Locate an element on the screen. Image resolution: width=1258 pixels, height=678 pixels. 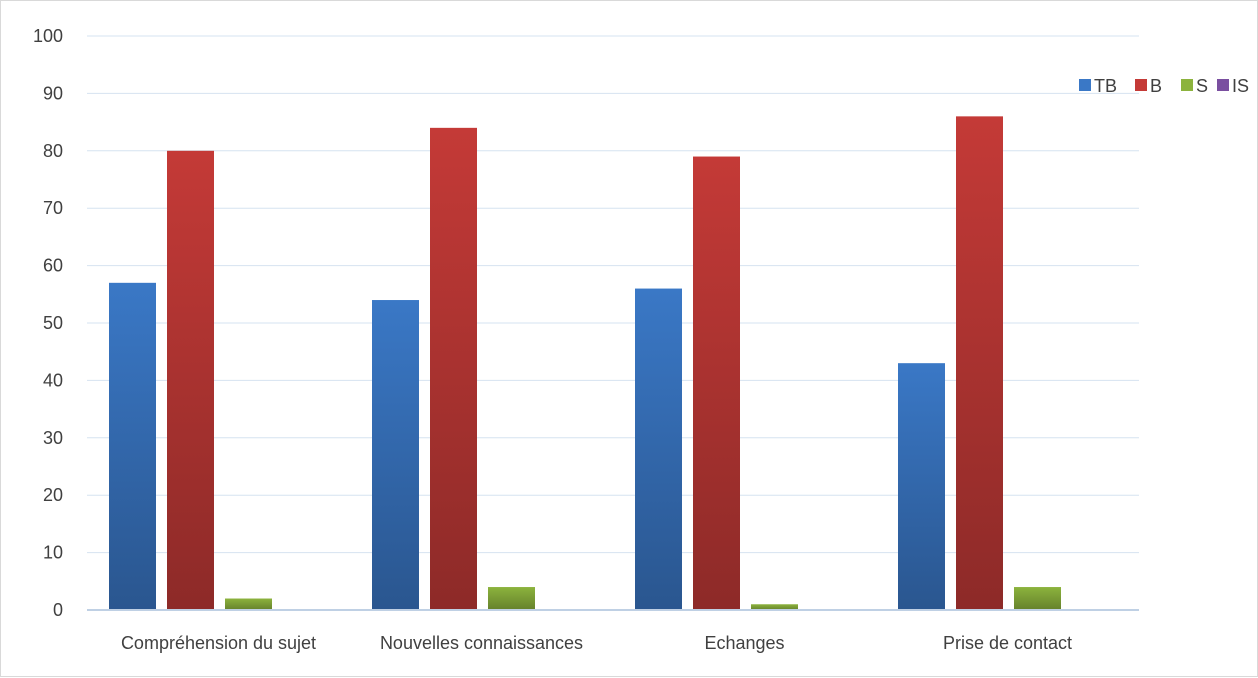
legend-label-s: S is located at coordinates (1202, 86).